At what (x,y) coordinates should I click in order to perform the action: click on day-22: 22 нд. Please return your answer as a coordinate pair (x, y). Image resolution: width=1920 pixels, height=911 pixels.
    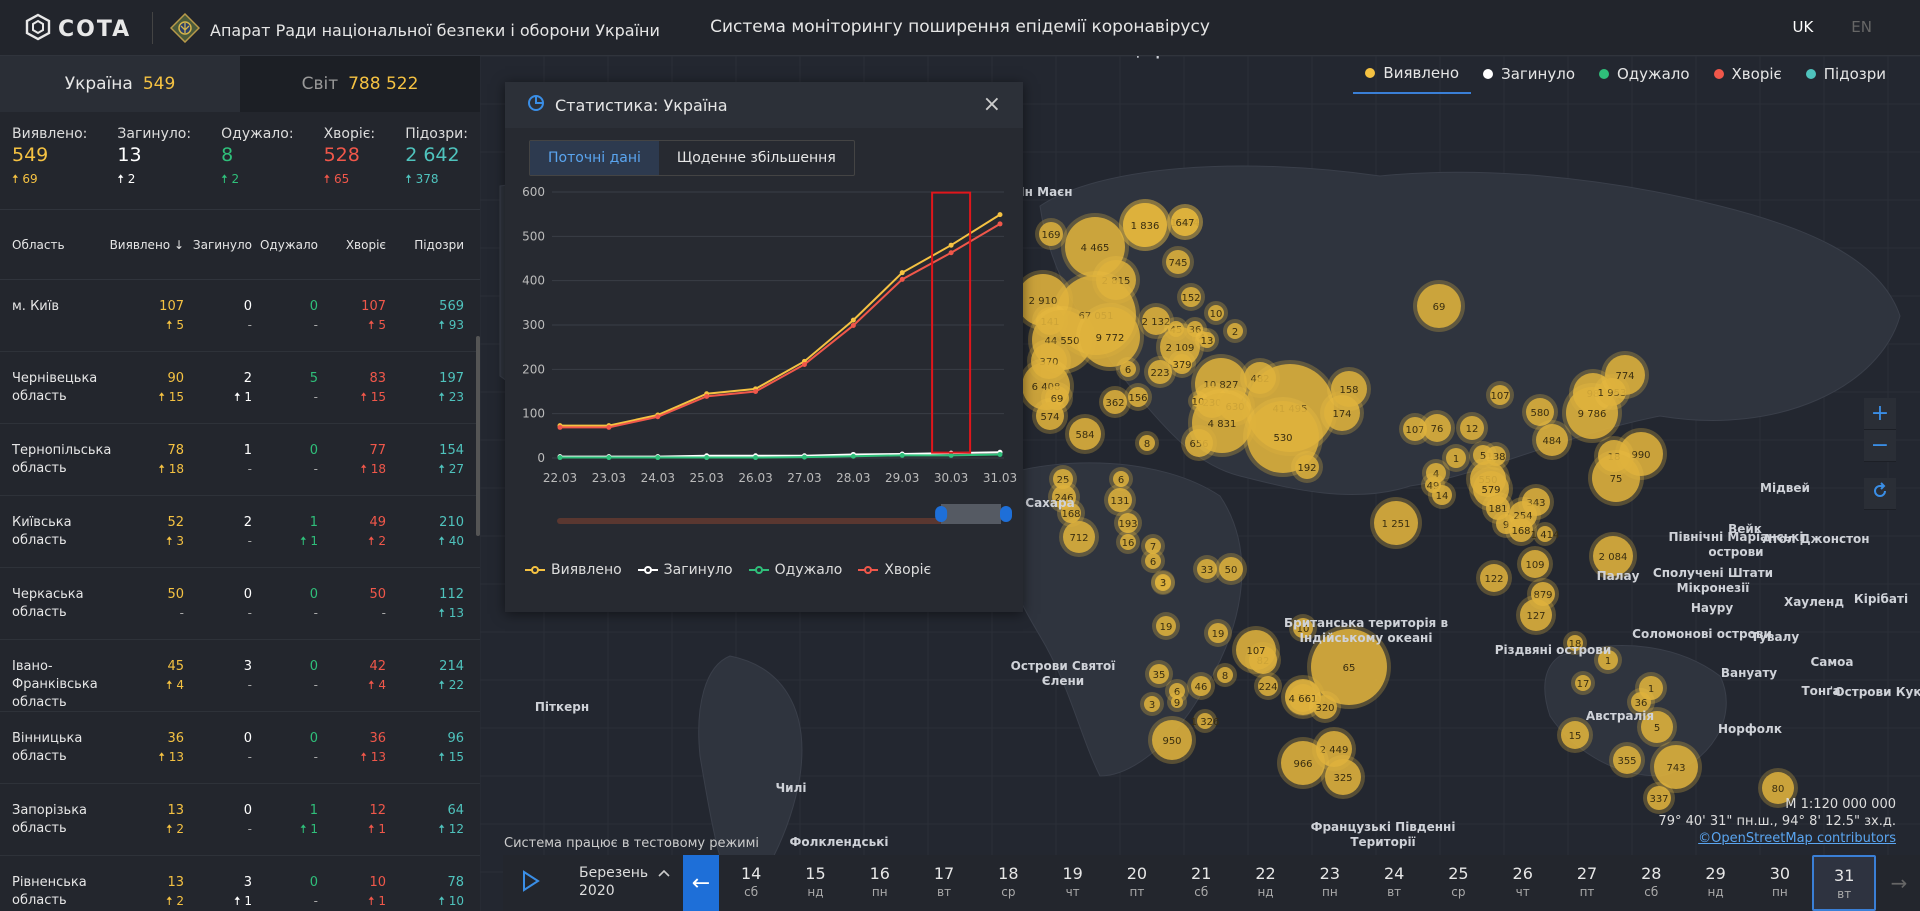
    Looking at the image, I should click on (1265, 883).